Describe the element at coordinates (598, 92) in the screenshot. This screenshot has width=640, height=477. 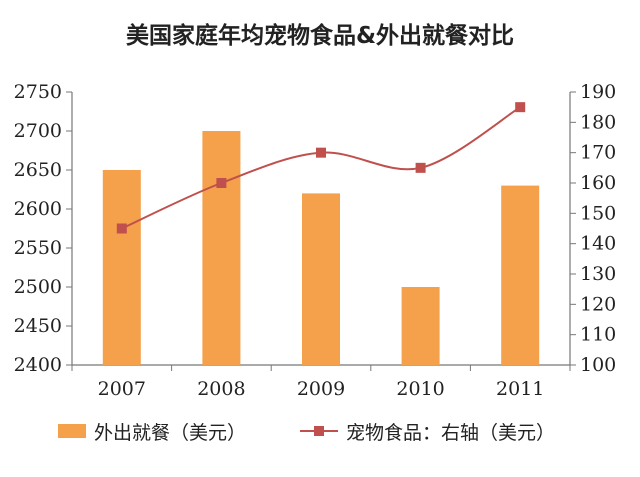
I see `y-right-tick-label: 190` at that location.